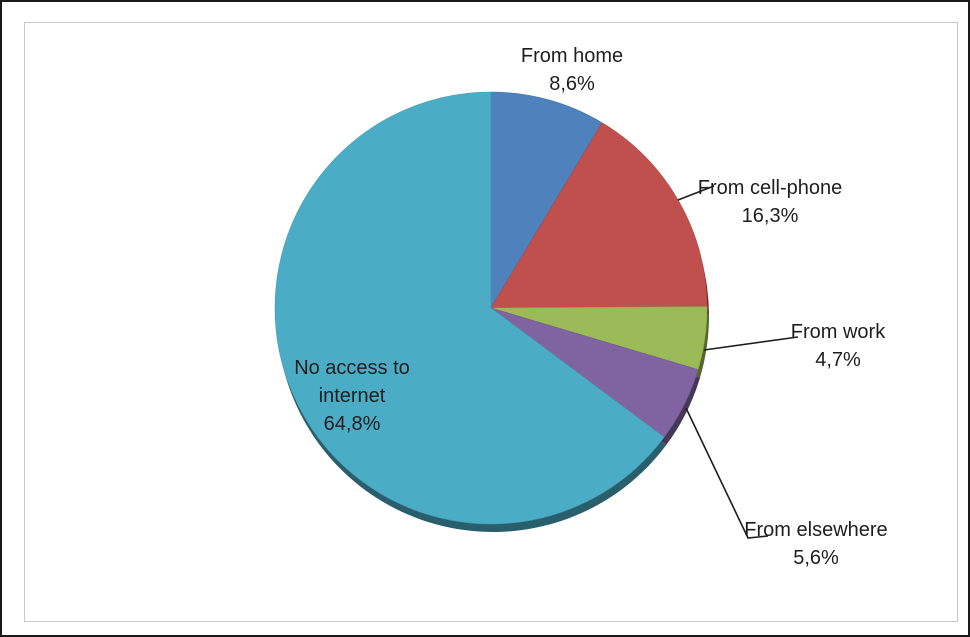 This screenshot has width=970, height=637. I want to click on pie-slice-from-cell-phone, so click(599, 215).